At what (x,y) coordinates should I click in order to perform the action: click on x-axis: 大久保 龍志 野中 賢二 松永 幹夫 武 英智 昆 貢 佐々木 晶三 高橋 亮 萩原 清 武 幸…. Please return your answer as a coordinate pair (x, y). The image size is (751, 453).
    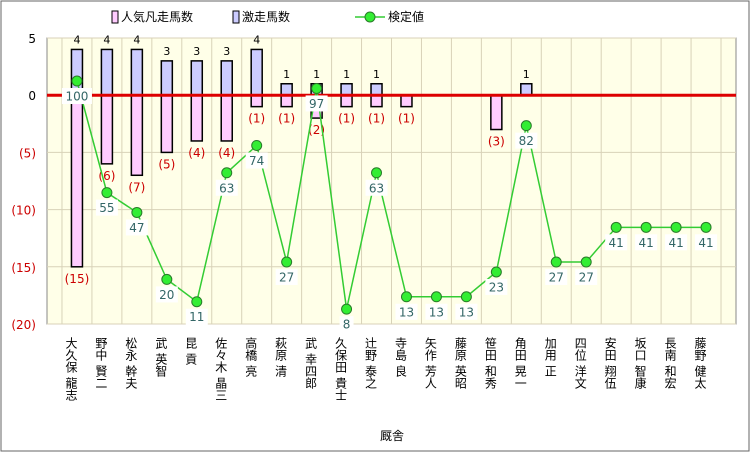
    Looking at the image, I should click on (385, 368).